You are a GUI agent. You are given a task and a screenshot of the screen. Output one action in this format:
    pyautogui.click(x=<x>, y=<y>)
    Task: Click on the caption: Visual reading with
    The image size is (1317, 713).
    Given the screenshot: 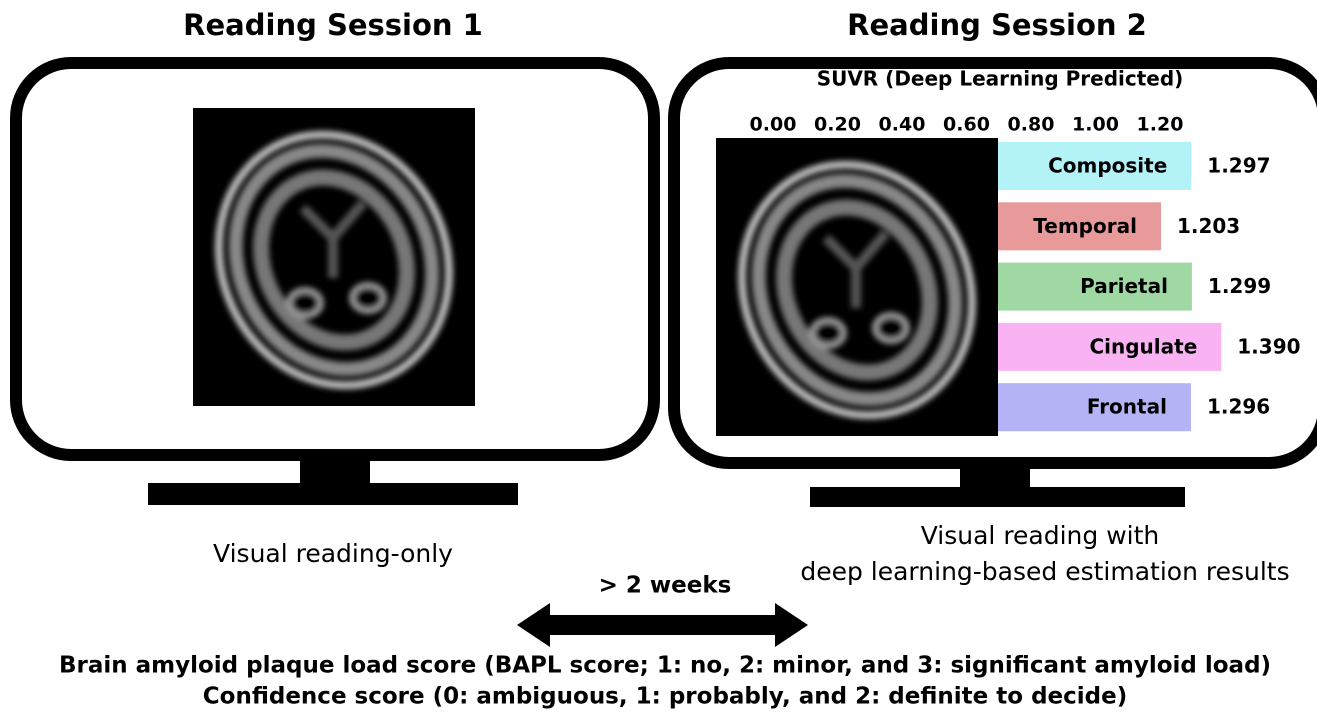 What is the action you would take?
    pyautogui.click(x=1040, y=535)
    